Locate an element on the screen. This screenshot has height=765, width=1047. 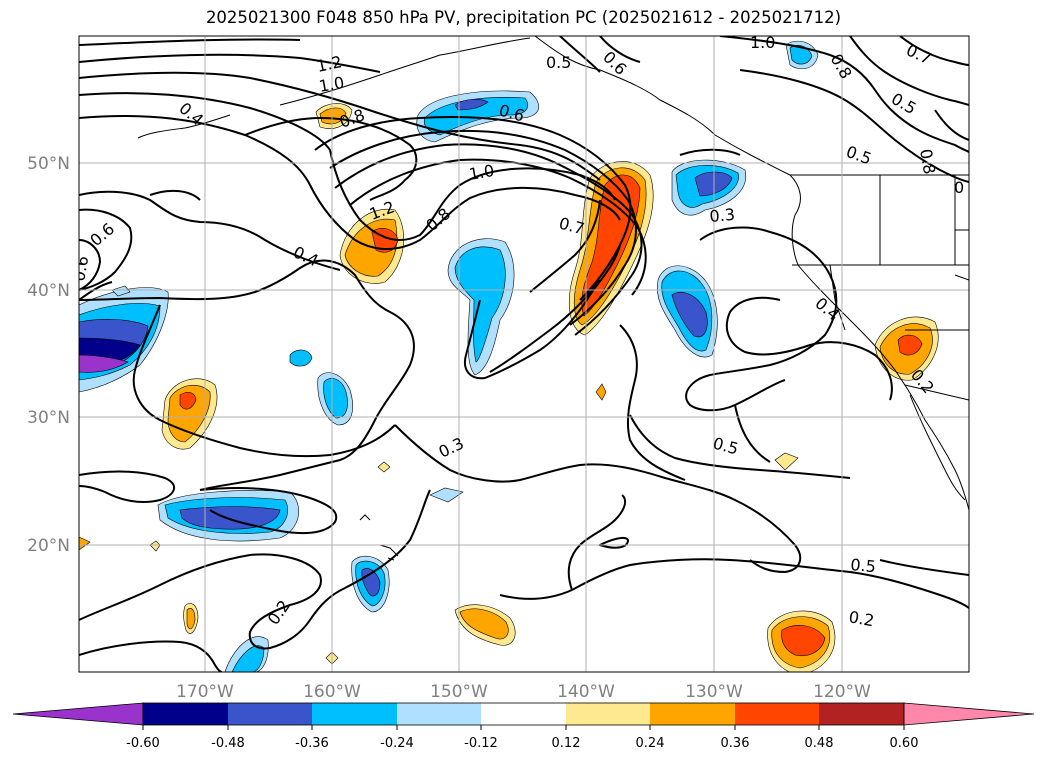
colorbar-tick-label: 0.60 is located at coordinates (904, 743).